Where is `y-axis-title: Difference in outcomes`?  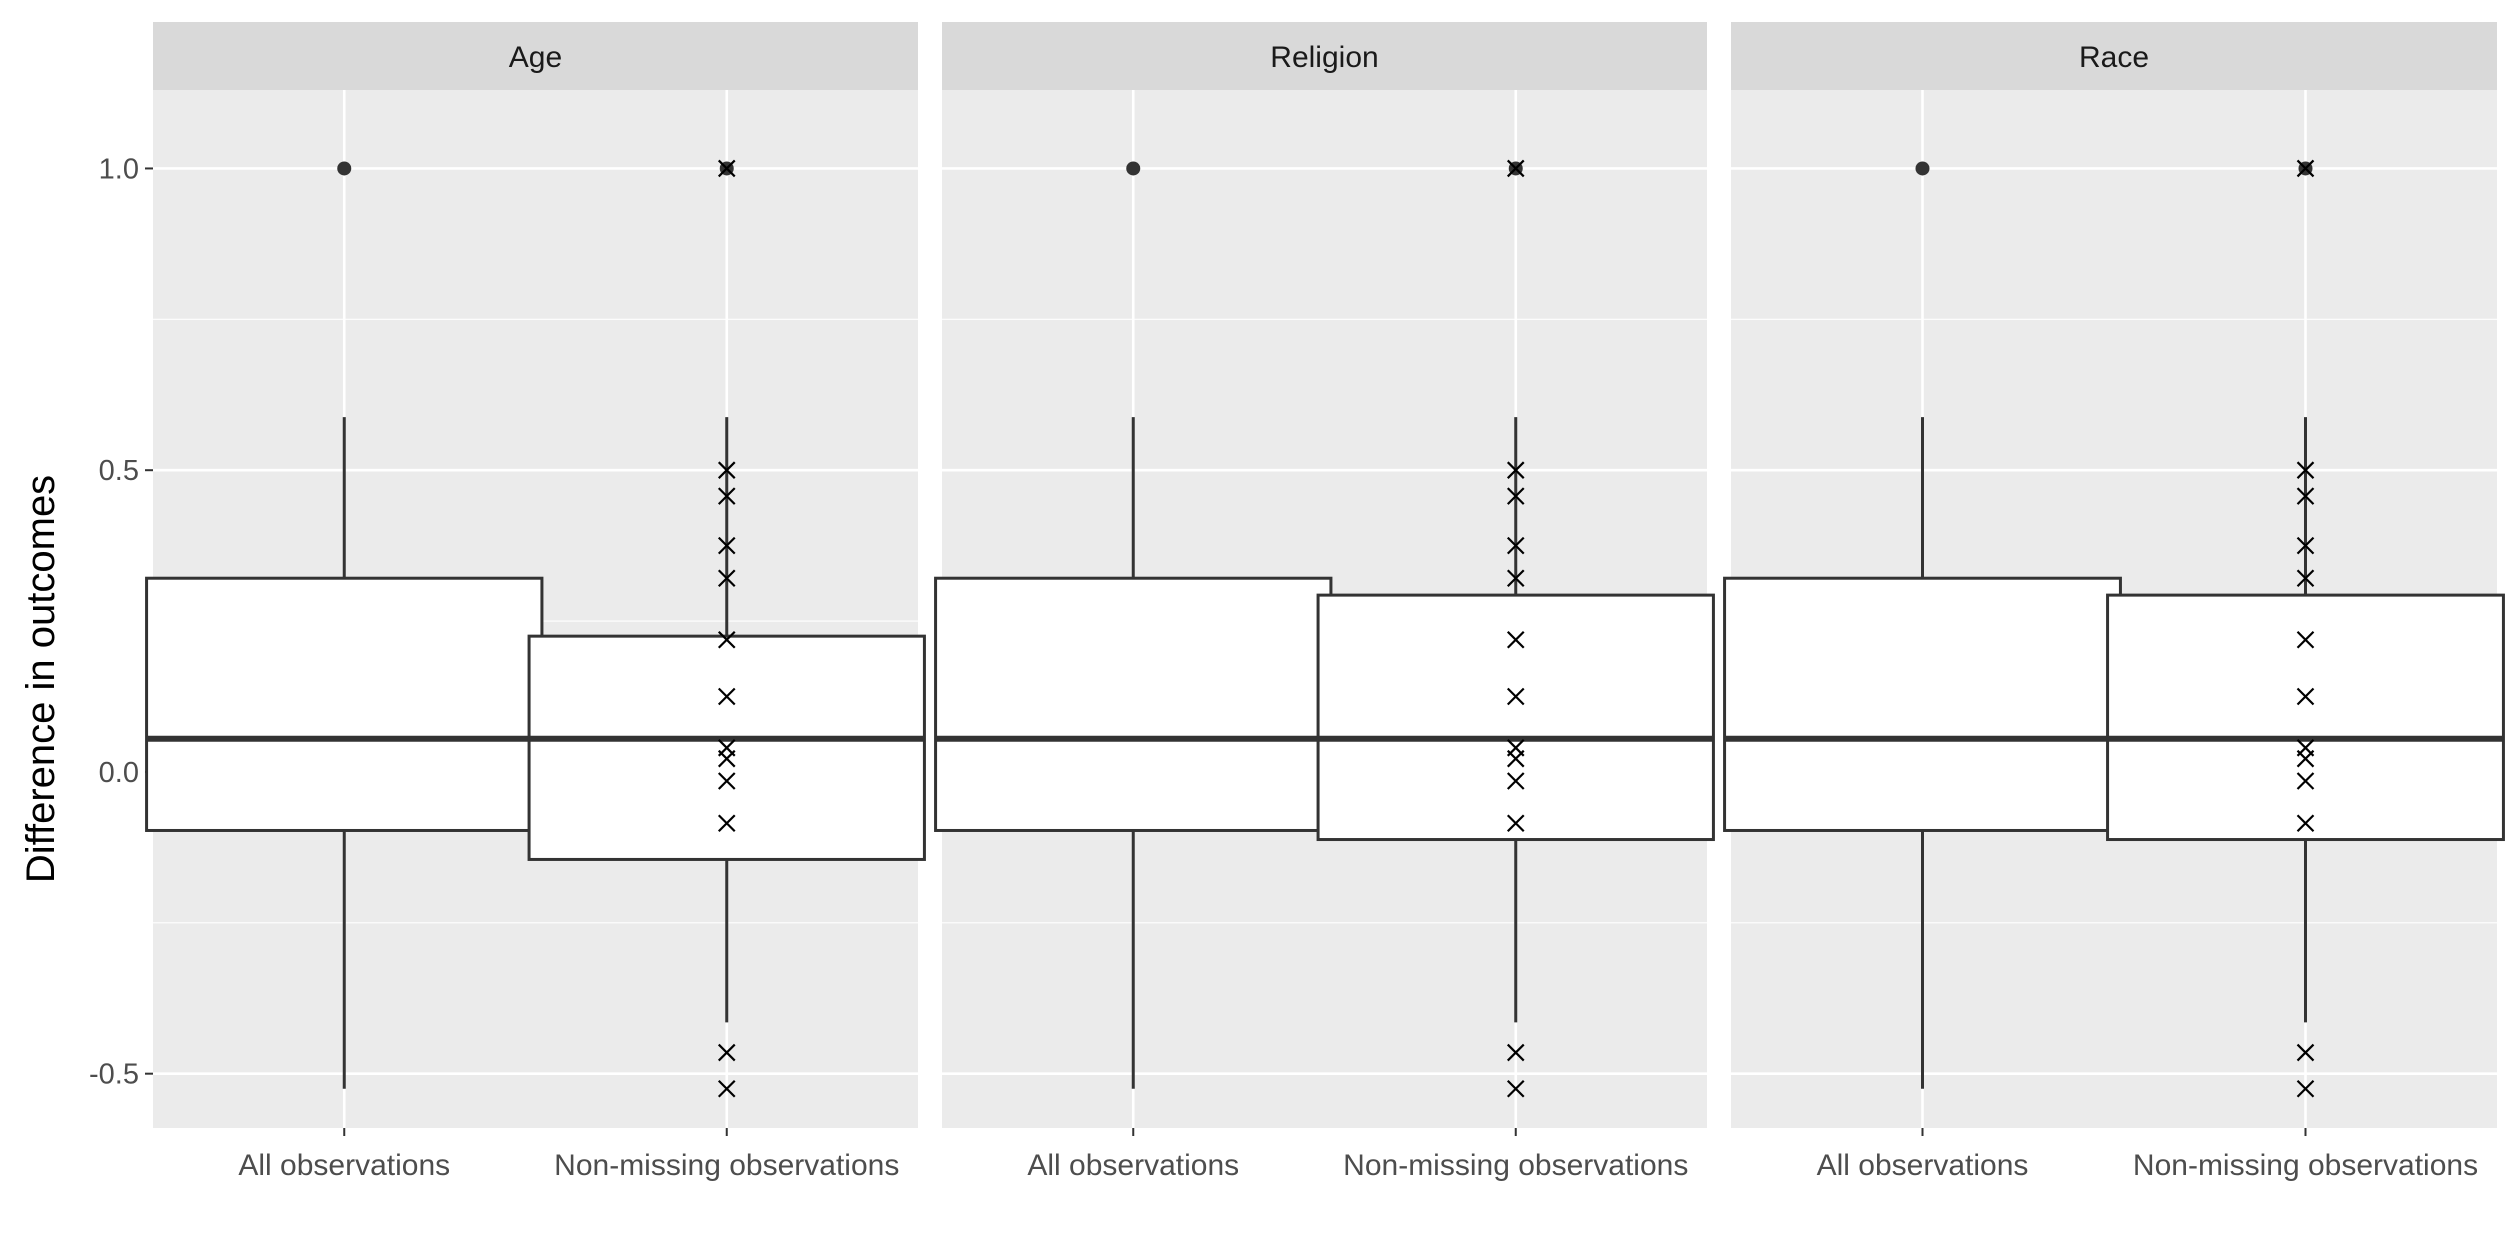
y-axis-title: Difference in outcomes is located at coordinates (41, 679).